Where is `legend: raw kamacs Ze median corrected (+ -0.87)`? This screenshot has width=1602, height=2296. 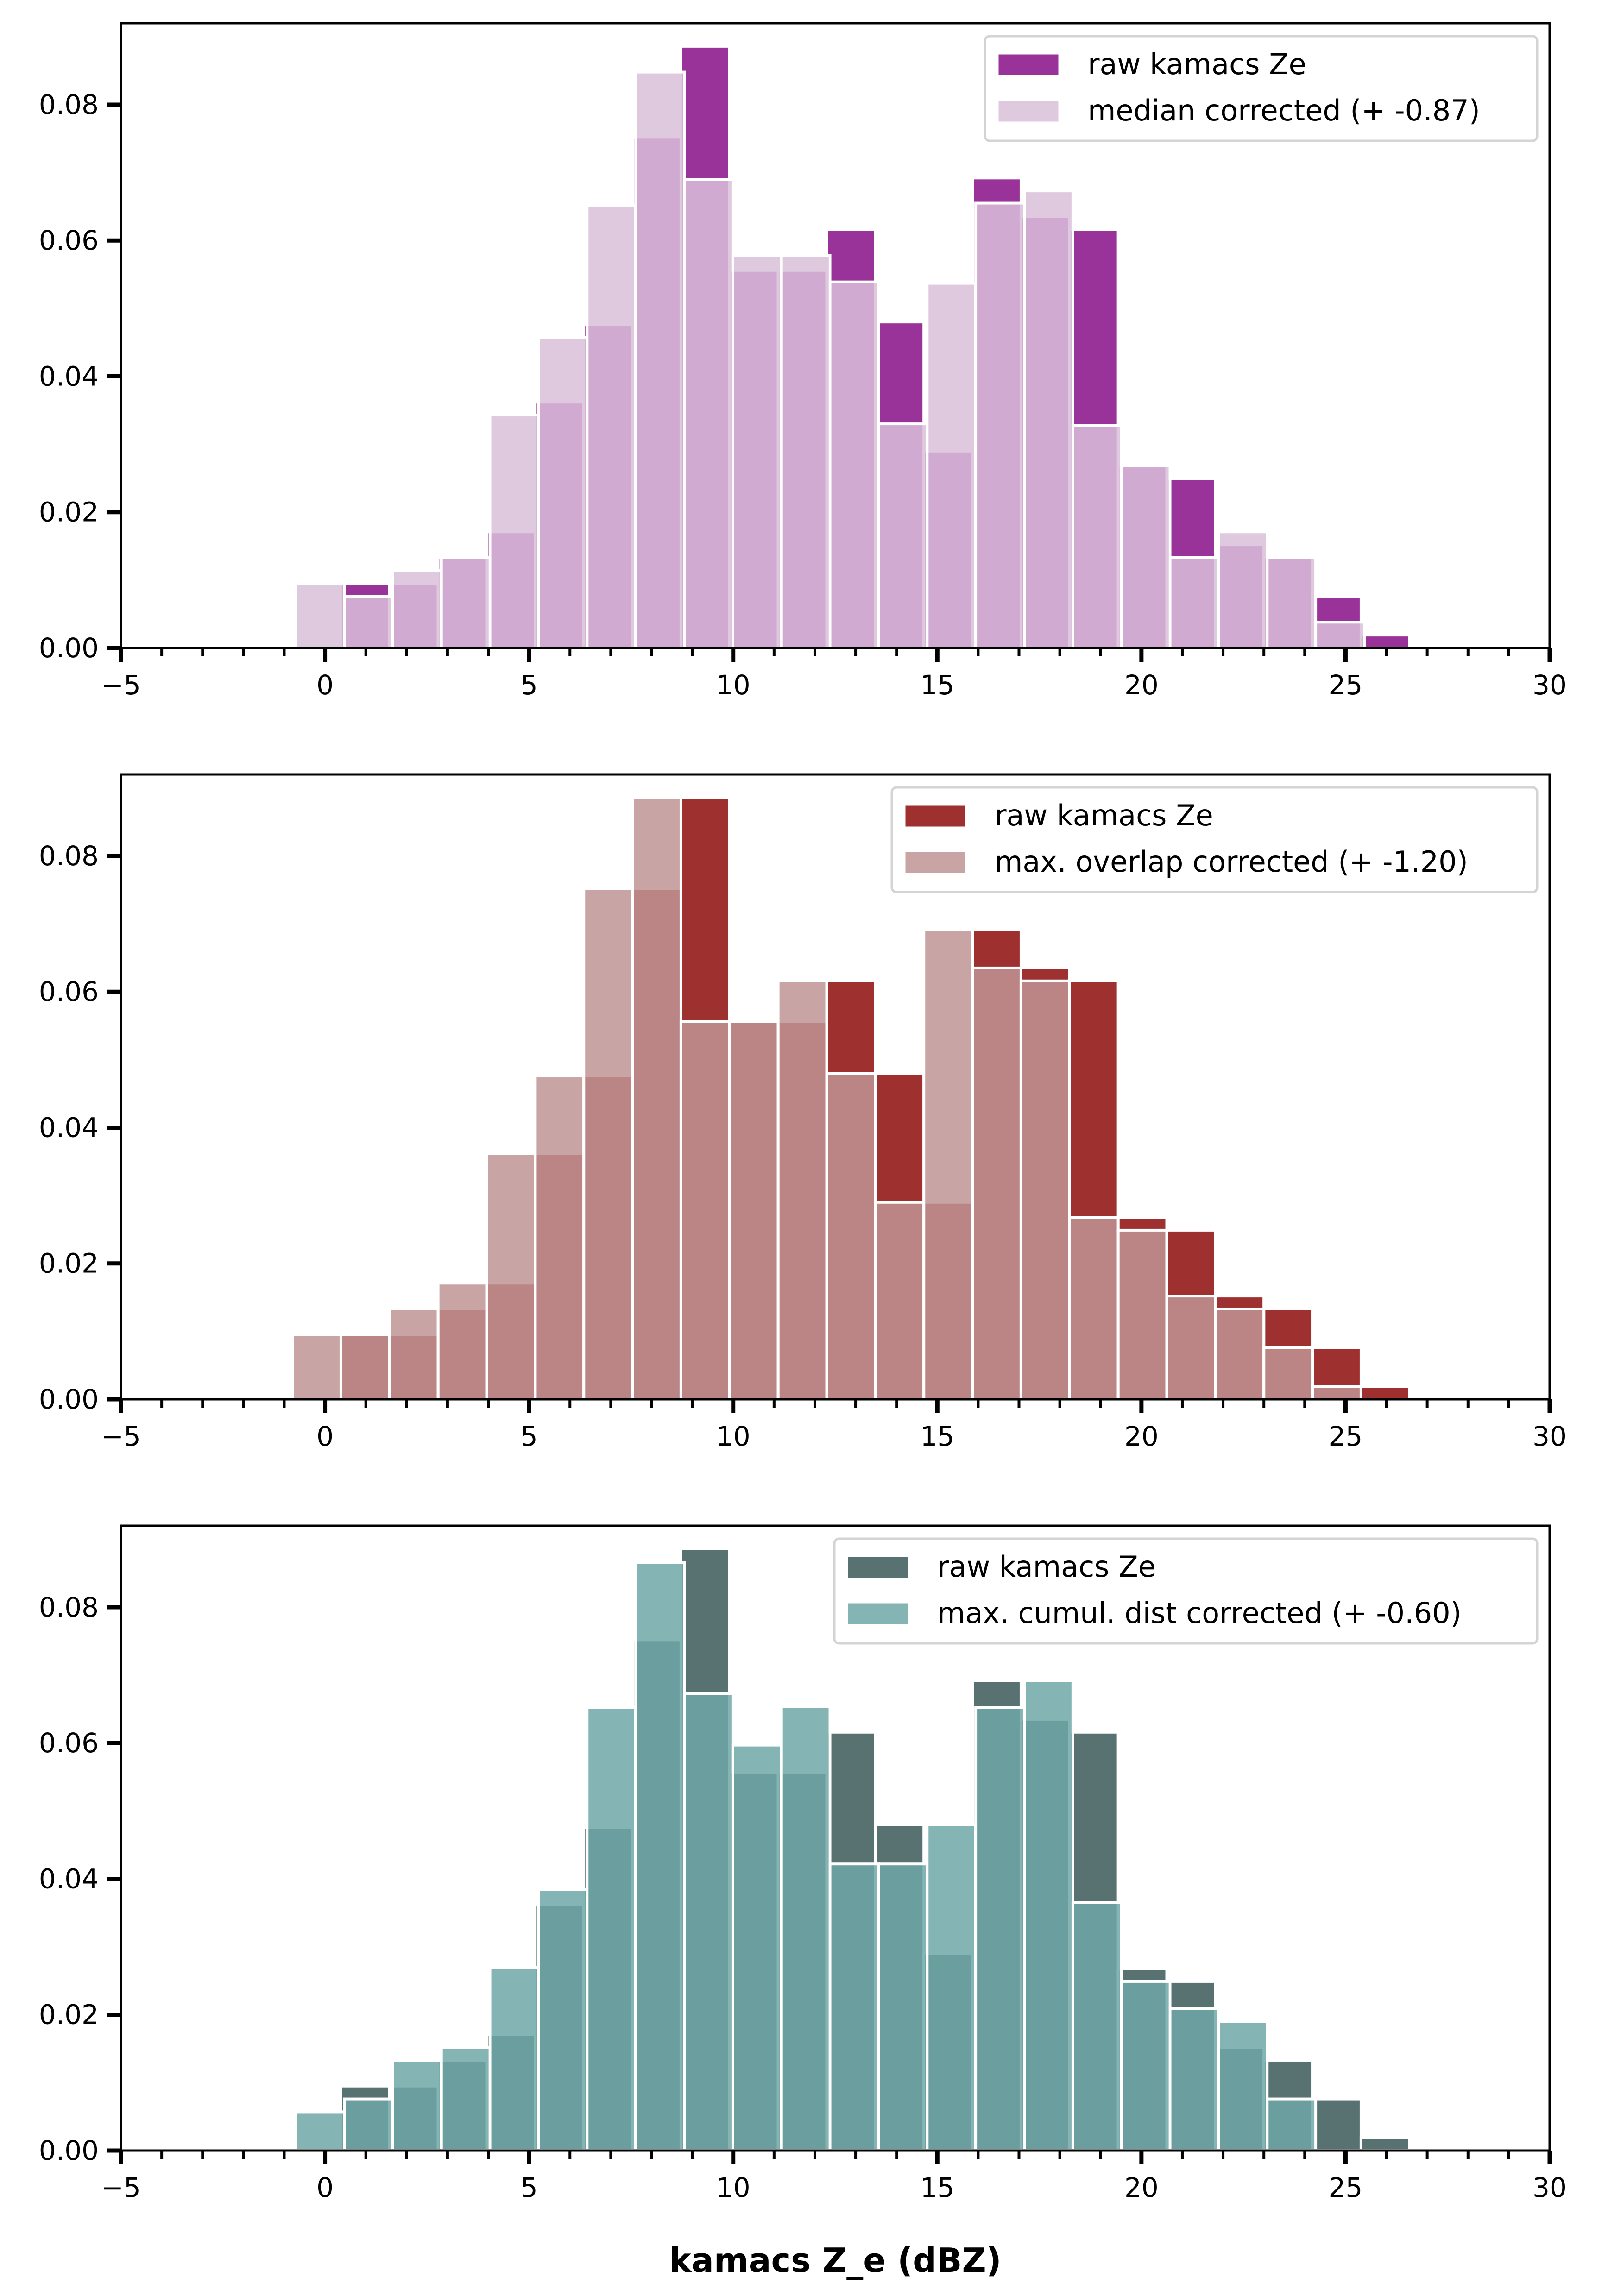
legend: raw kamacs Ze median corrected (+ -0.87) is located at coordinates (1261, 88).